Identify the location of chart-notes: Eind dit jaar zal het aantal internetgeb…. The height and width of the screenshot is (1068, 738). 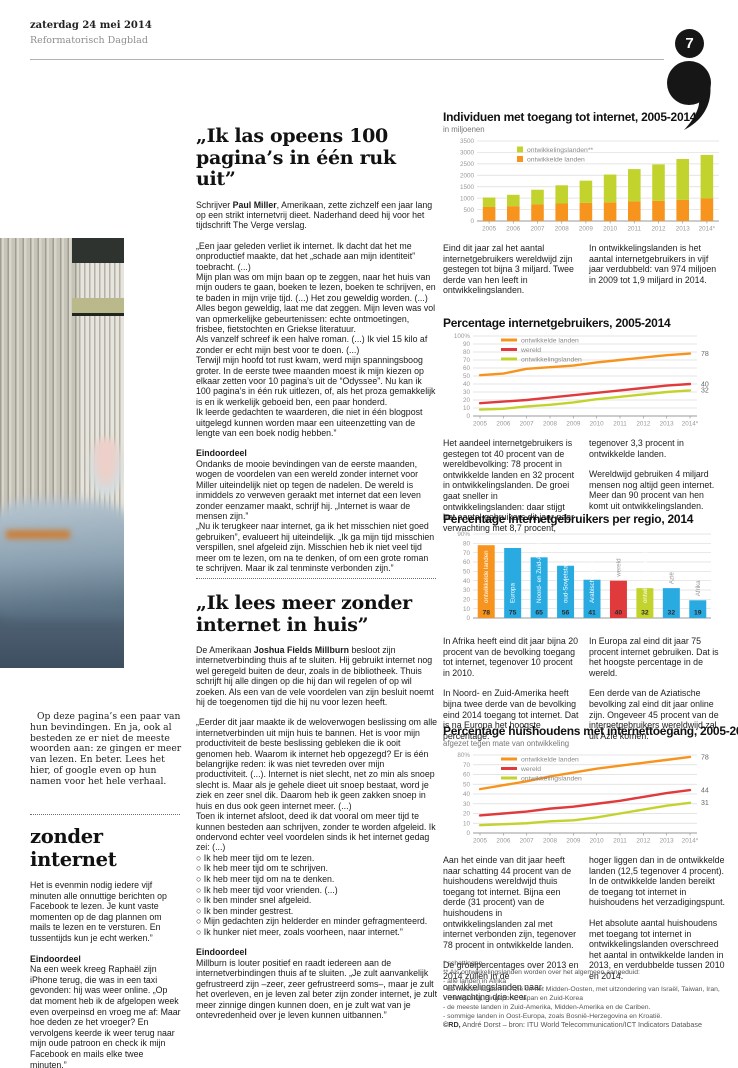
(590, 274).